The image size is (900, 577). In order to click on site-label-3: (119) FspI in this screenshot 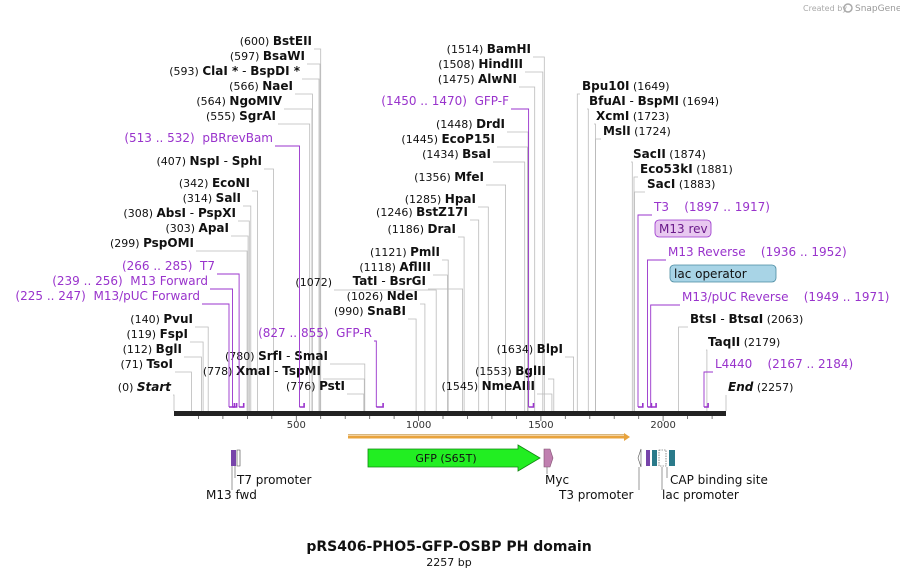, I will do `click(157, 334)`.